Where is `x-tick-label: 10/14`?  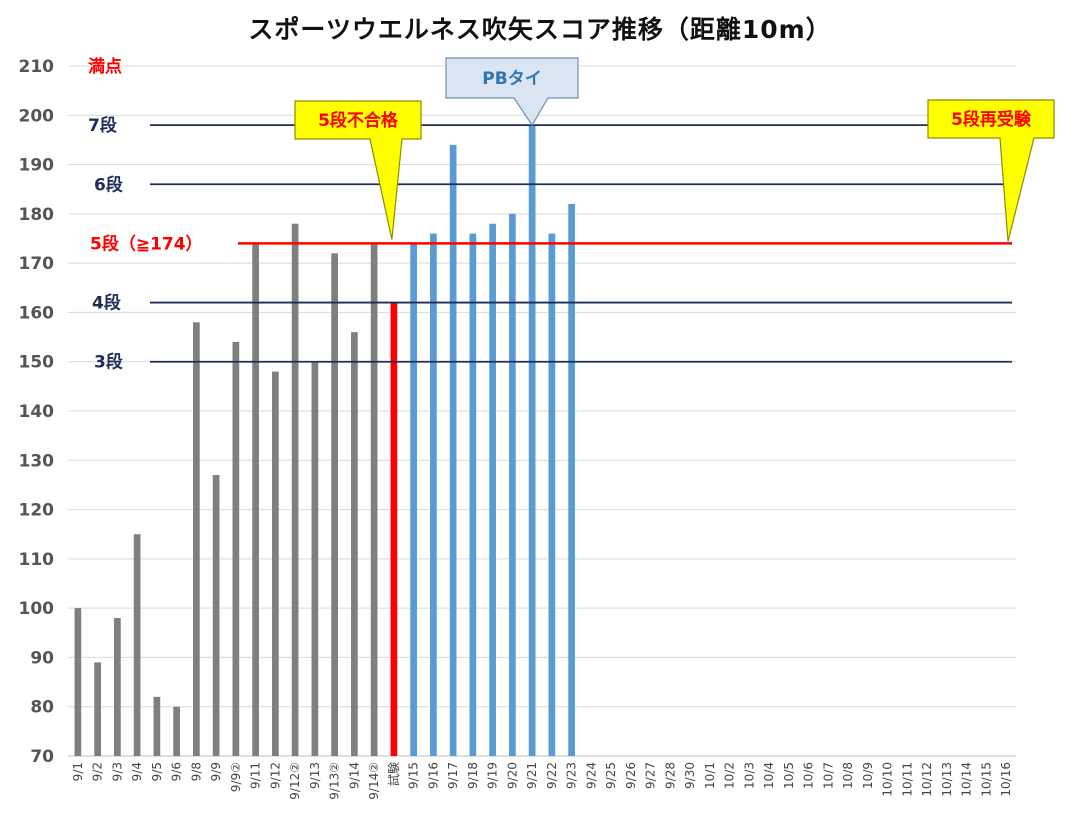
x-tick-label: 10/14 is located at coordinates (967, 779).